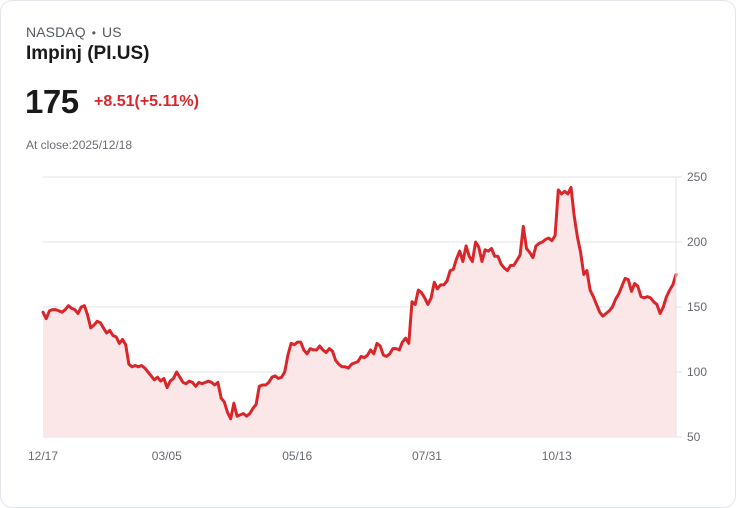  I want to click on x-axis-labels: 12/17 03/05 05/16 07/31 10/13, so click(300, 456).